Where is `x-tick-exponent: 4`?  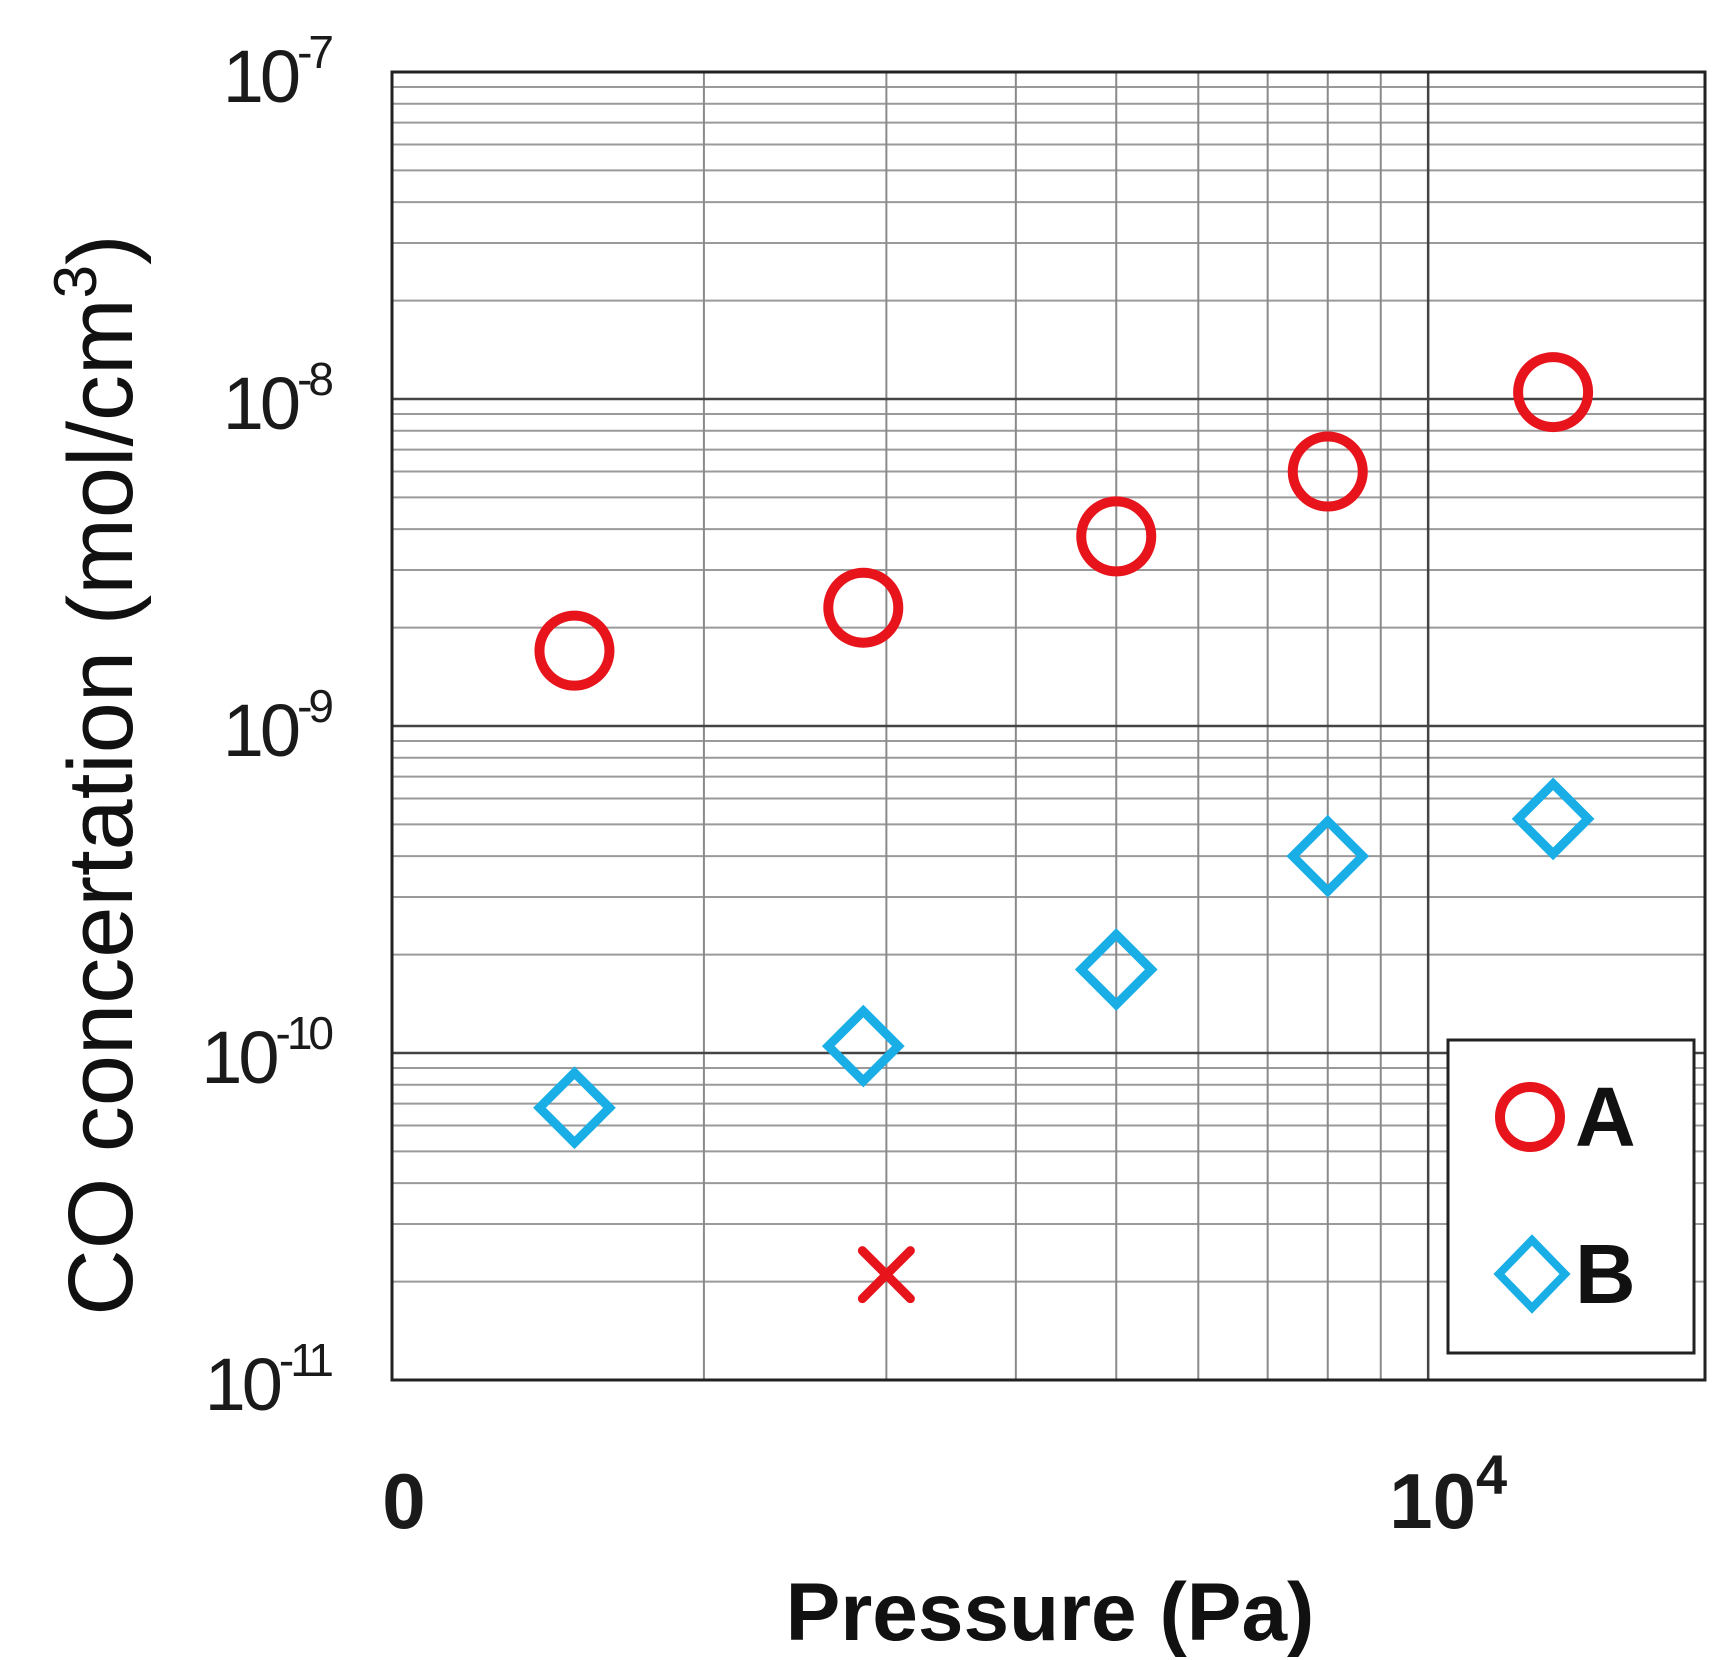 x-tick-exponent: 4 is located at coordinates (1491, 1474).